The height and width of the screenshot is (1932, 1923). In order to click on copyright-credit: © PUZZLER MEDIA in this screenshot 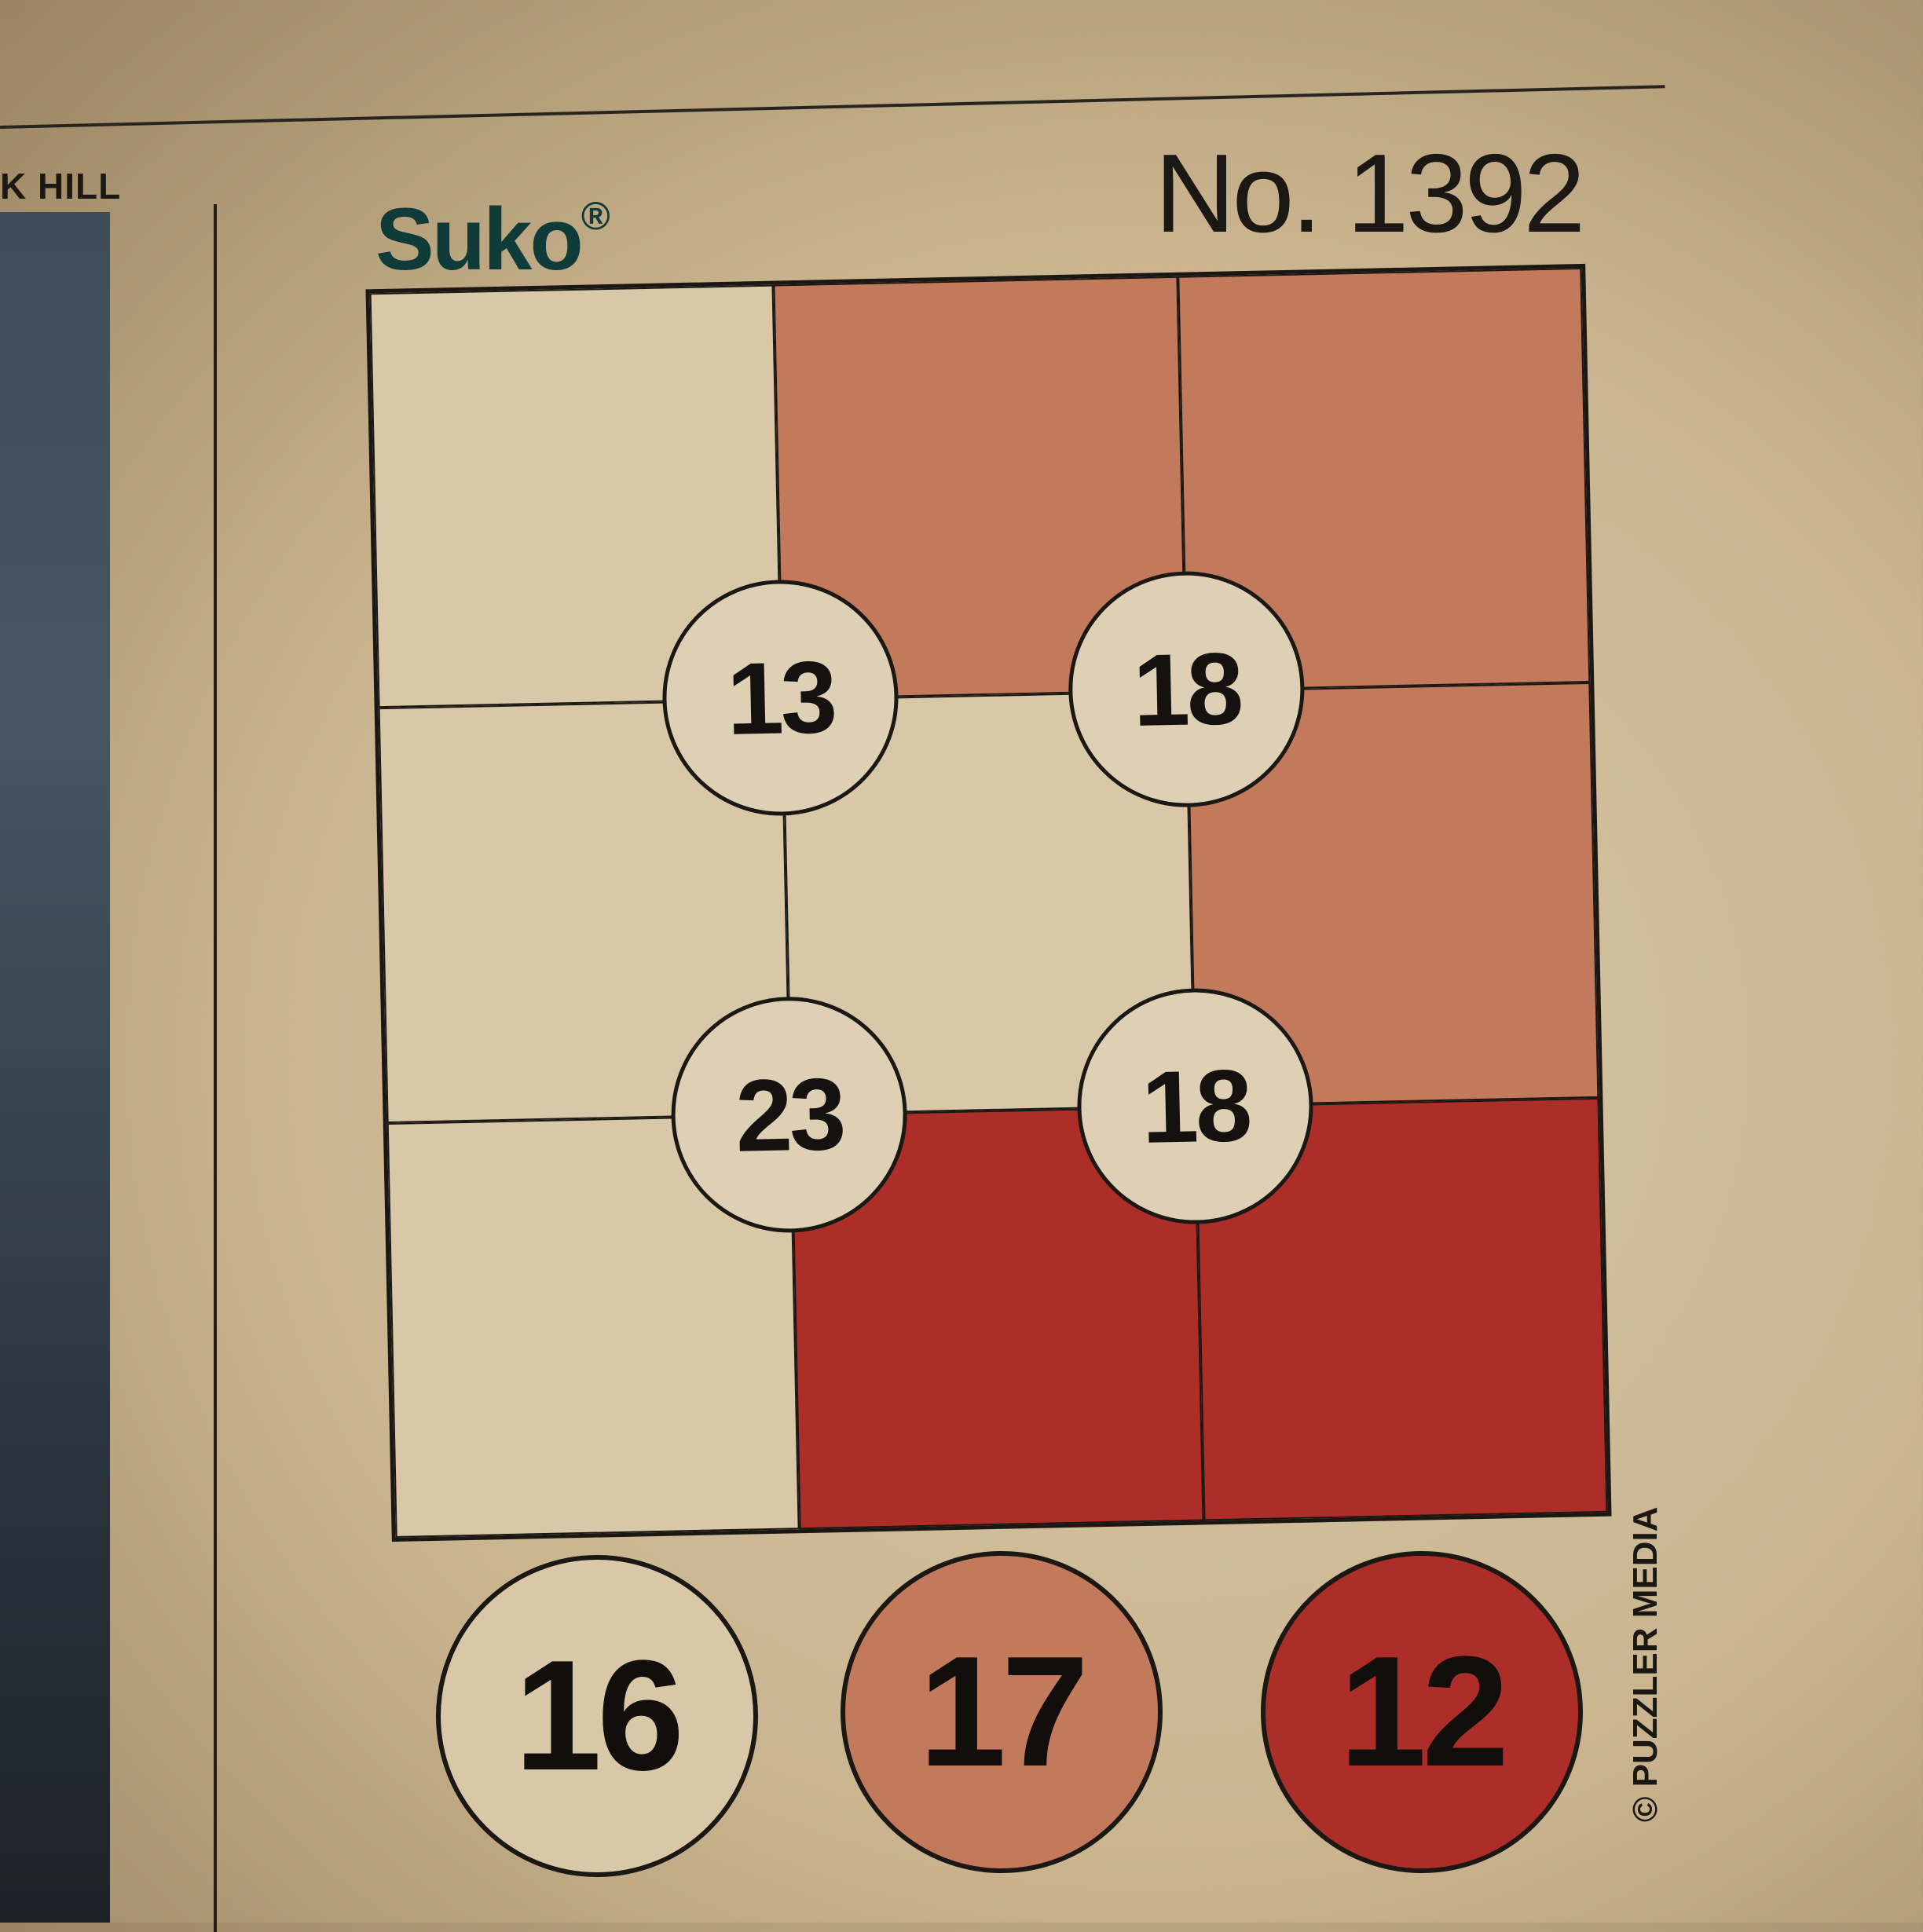, I will do `click(1645, 1664)`.